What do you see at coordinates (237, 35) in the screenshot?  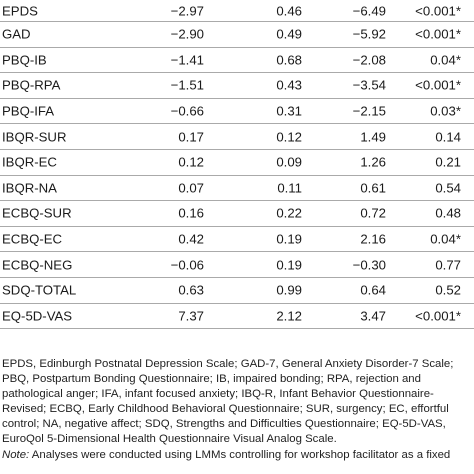 I see `table-row: GAD −2.90 0.49 −5.92 <0.001*` at bounding box center [237, 35].